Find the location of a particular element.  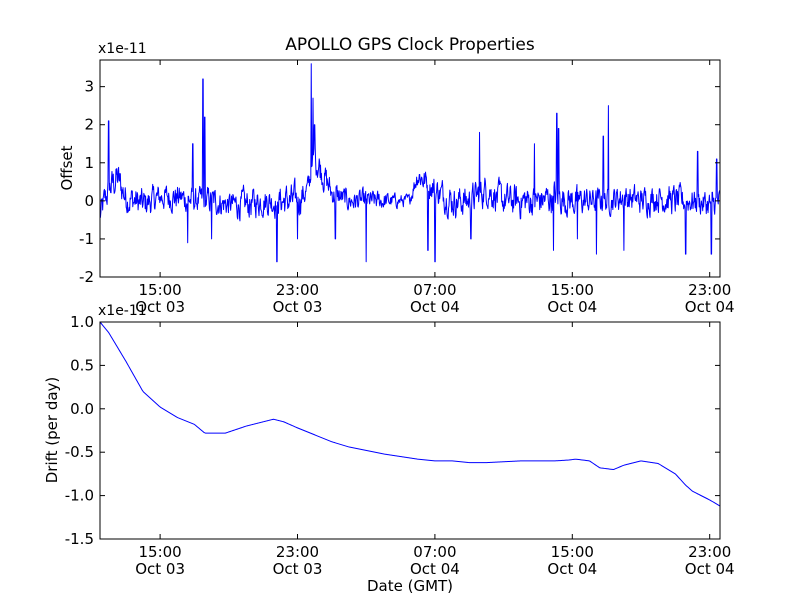

offset-y-tick-label: -1 is located at coordinates (86, 239).